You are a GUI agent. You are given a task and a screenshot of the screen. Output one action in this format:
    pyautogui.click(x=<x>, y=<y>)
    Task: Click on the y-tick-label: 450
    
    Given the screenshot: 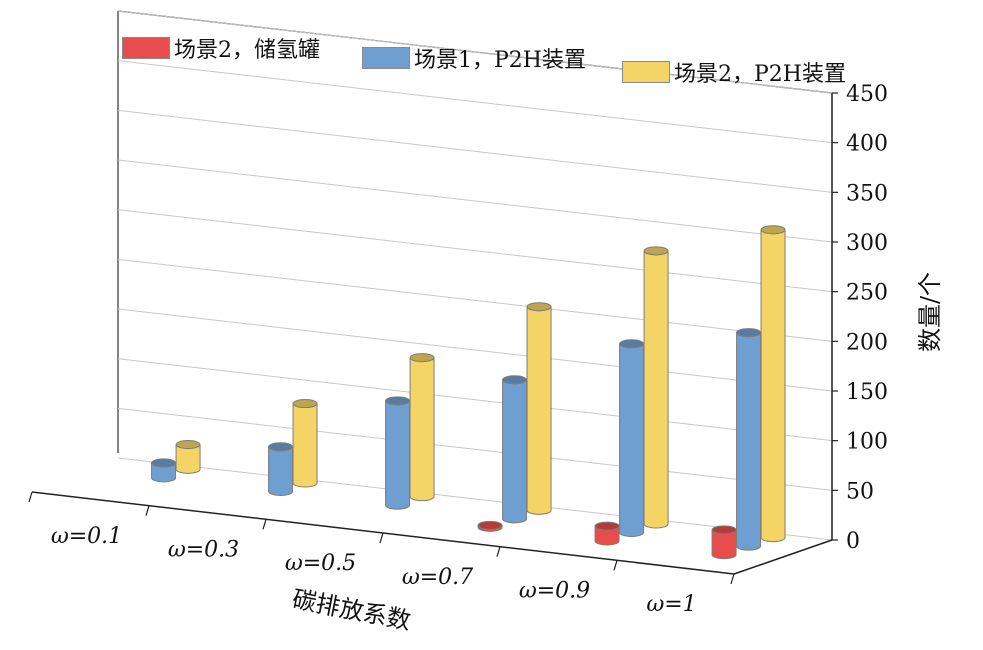 What is the action you would take?
    pyautogui.click(x=867, y=94)
    